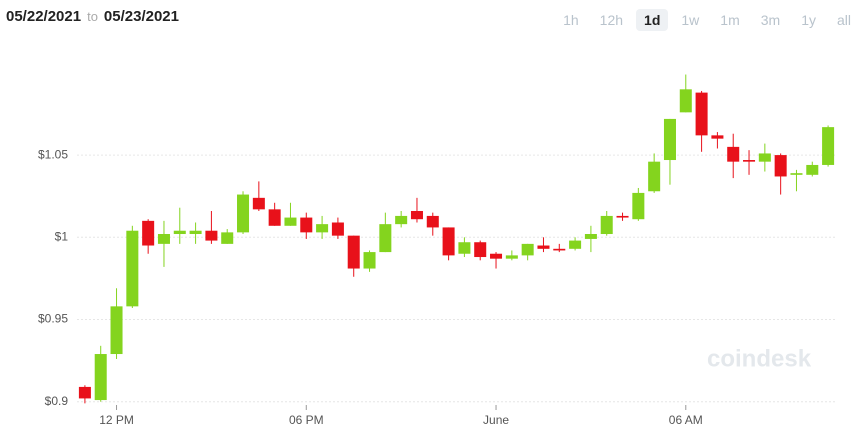  Describe the element at coordinates (53, 319) in the screenshot. I see `y-tick-label: $0.95` at that location.